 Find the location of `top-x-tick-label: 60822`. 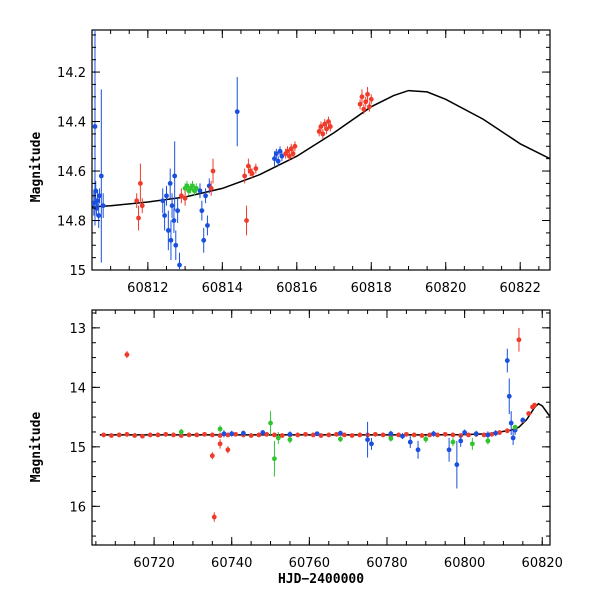

top-x-tick-label: 60822 is located at coordinates (520, 288).